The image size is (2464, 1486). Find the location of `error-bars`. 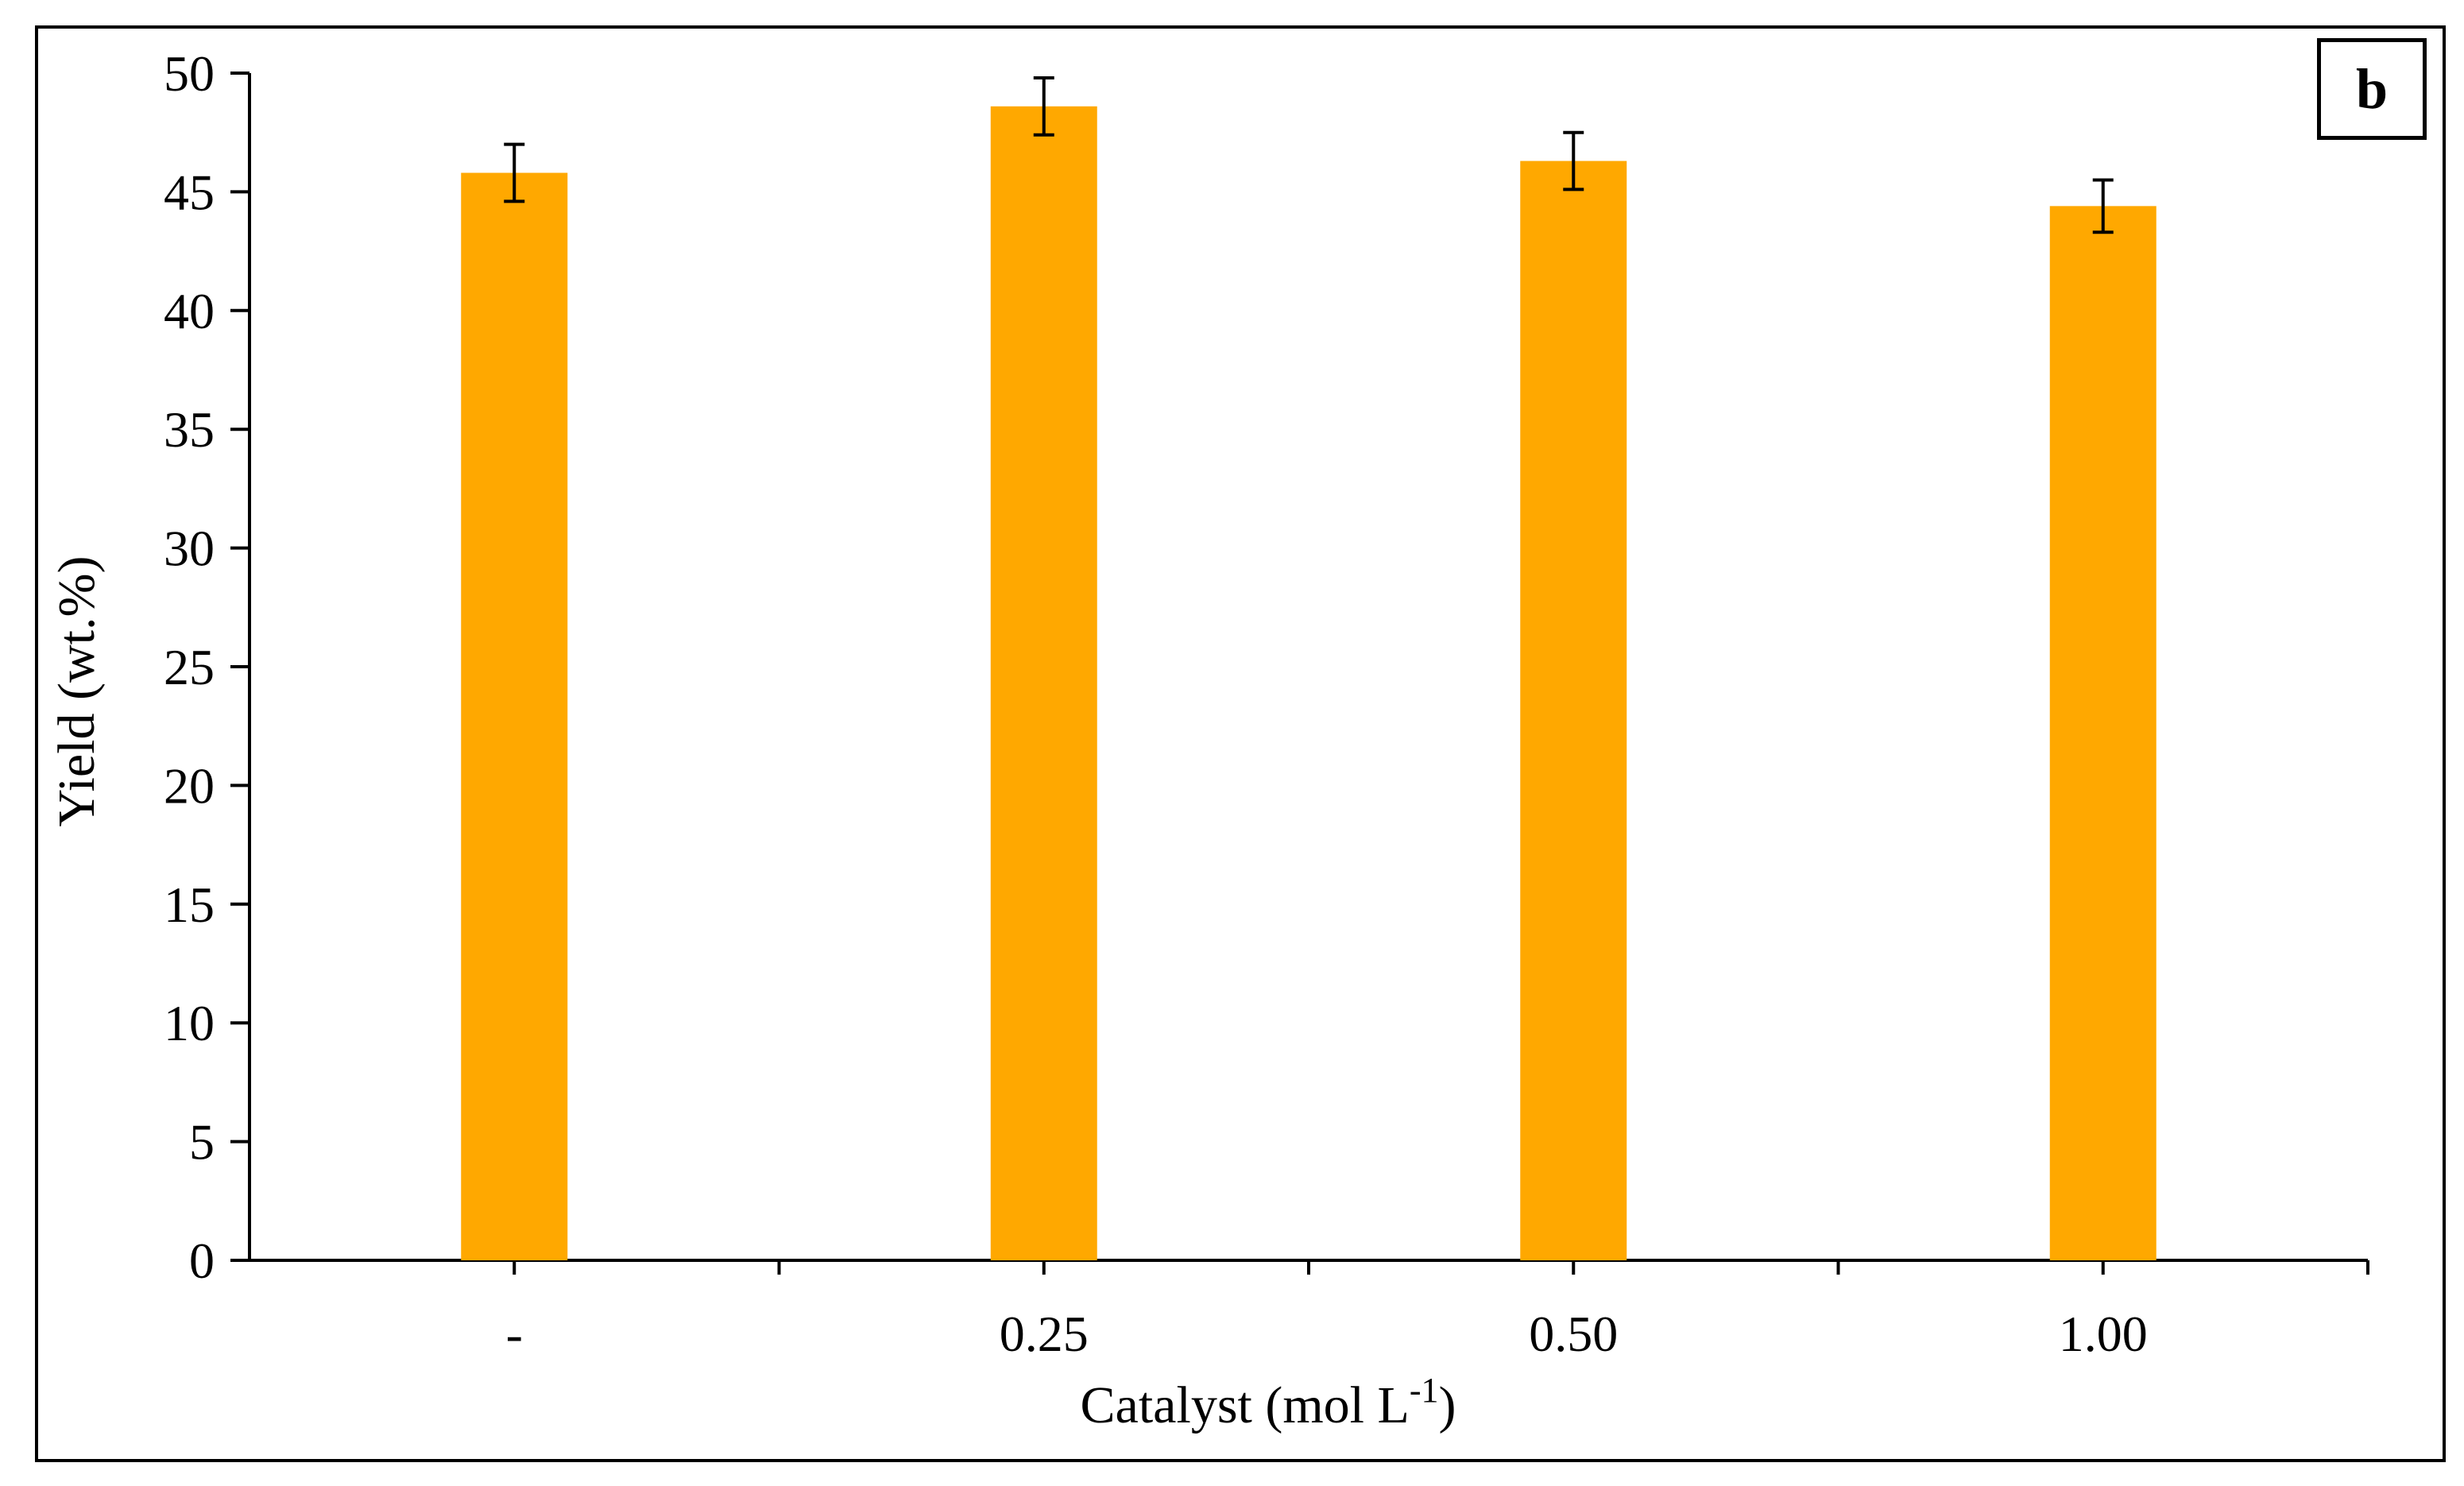

error-bars is located at coordinates (1309, 154).